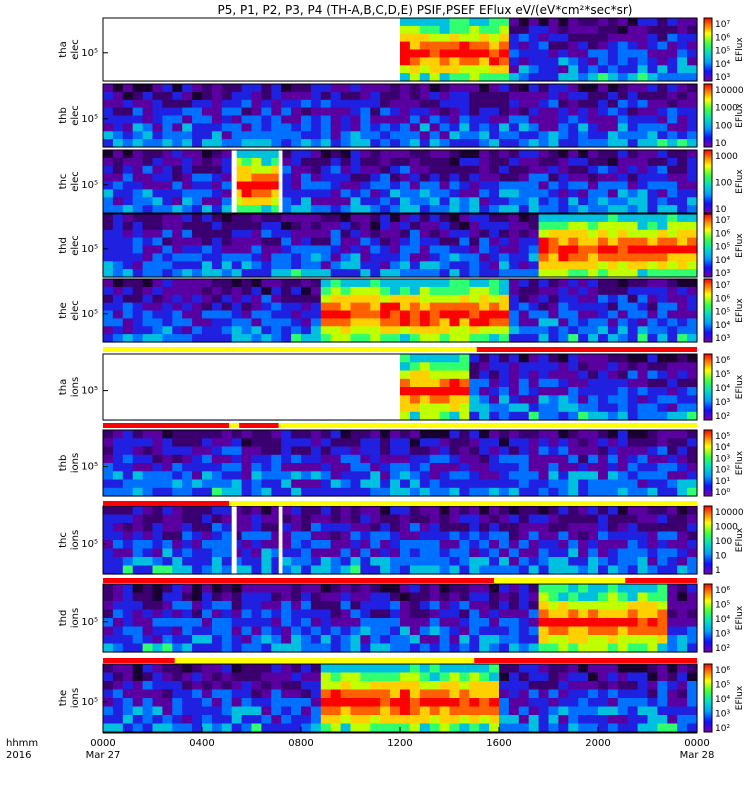  I want to click on colorbar-tick-label: 100, so click(723, 126).